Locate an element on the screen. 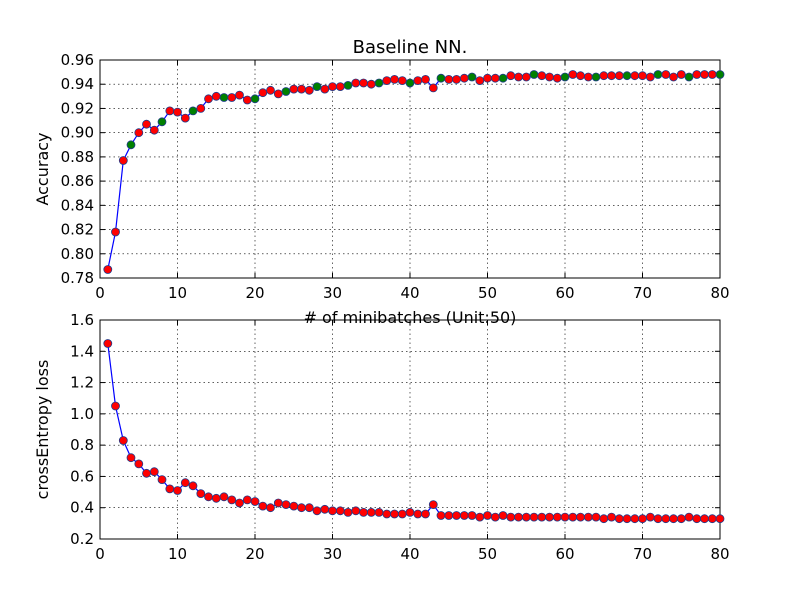 This screenshot has height=604, width=800. y-tick-label: 0.8 is located at coordinates (82, 445).